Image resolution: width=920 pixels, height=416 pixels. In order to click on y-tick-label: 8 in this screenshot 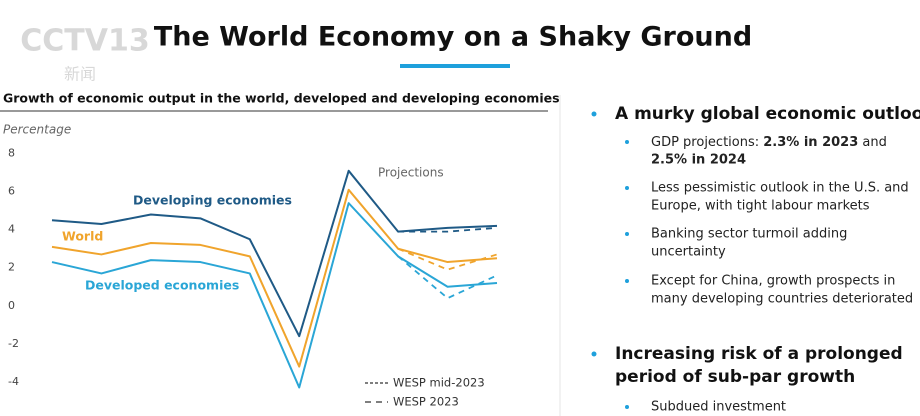, I will do `click(11, 153)`.